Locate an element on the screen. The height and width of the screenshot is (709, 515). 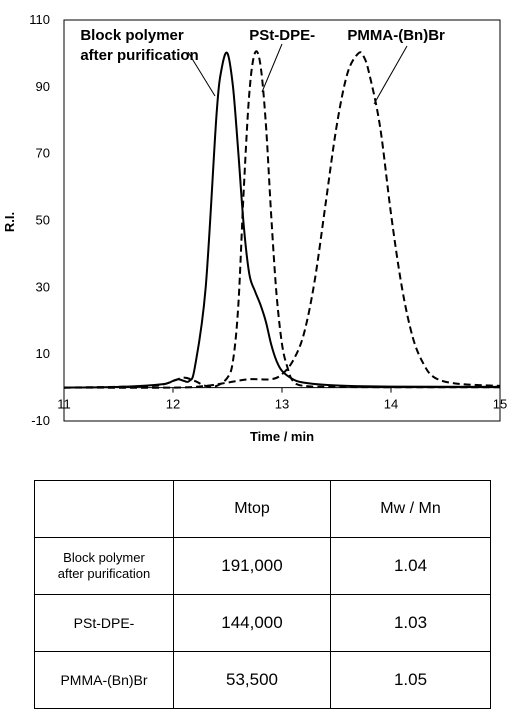
x-tick-label: 11 is located at coordinates (64, 404).